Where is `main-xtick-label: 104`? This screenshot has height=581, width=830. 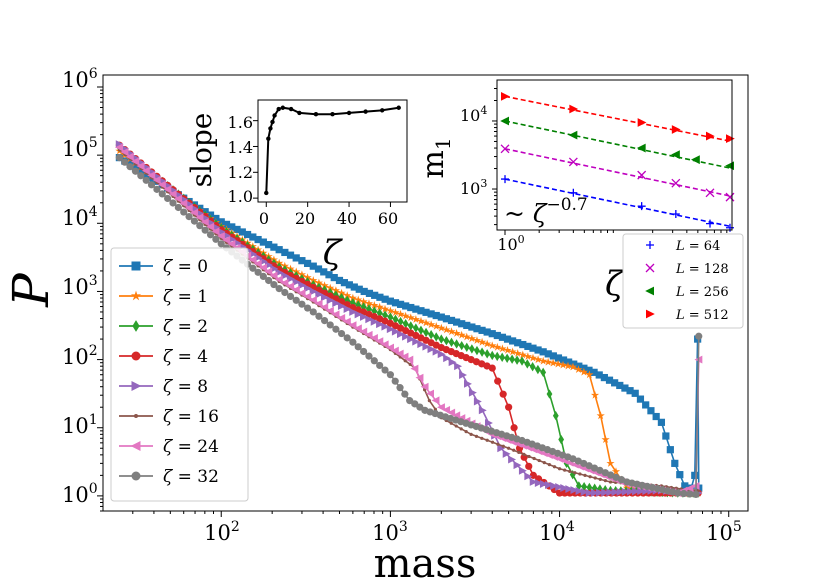 main-xtick-label: 104 is located at coordinates (557, 532).